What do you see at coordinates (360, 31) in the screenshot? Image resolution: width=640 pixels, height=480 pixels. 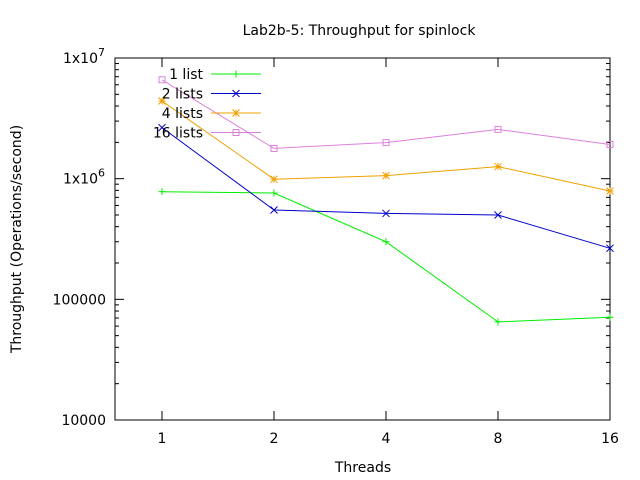 I see `chart-title: Lab2b-5: Throughput for spinlock` at bounding box center [360, 31].